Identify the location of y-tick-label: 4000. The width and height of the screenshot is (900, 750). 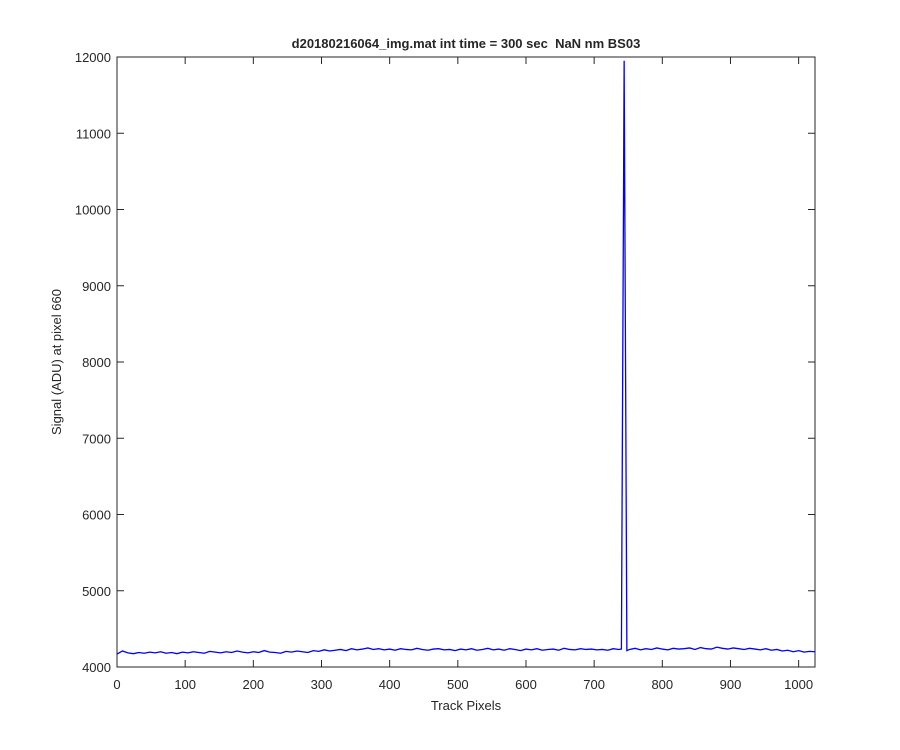
(96, 667).